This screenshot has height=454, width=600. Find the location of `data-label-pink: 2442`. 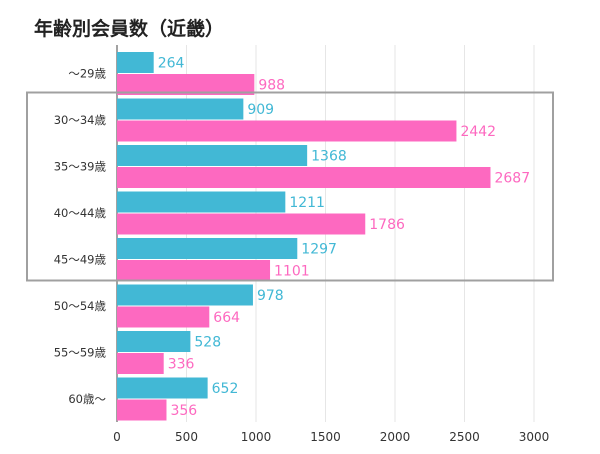

data-label-pink: 2442 is located at coordinates (478, 132).